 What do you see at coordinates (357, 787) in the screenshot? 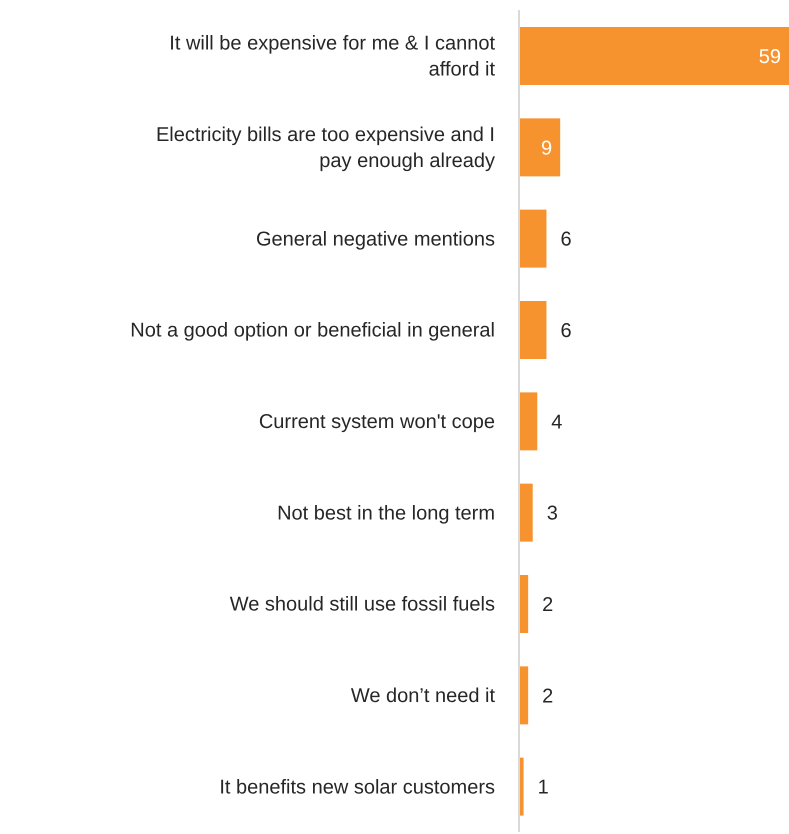
I see `y-tick-label: It benefits new solar customers` at bounding box center [357, 787].